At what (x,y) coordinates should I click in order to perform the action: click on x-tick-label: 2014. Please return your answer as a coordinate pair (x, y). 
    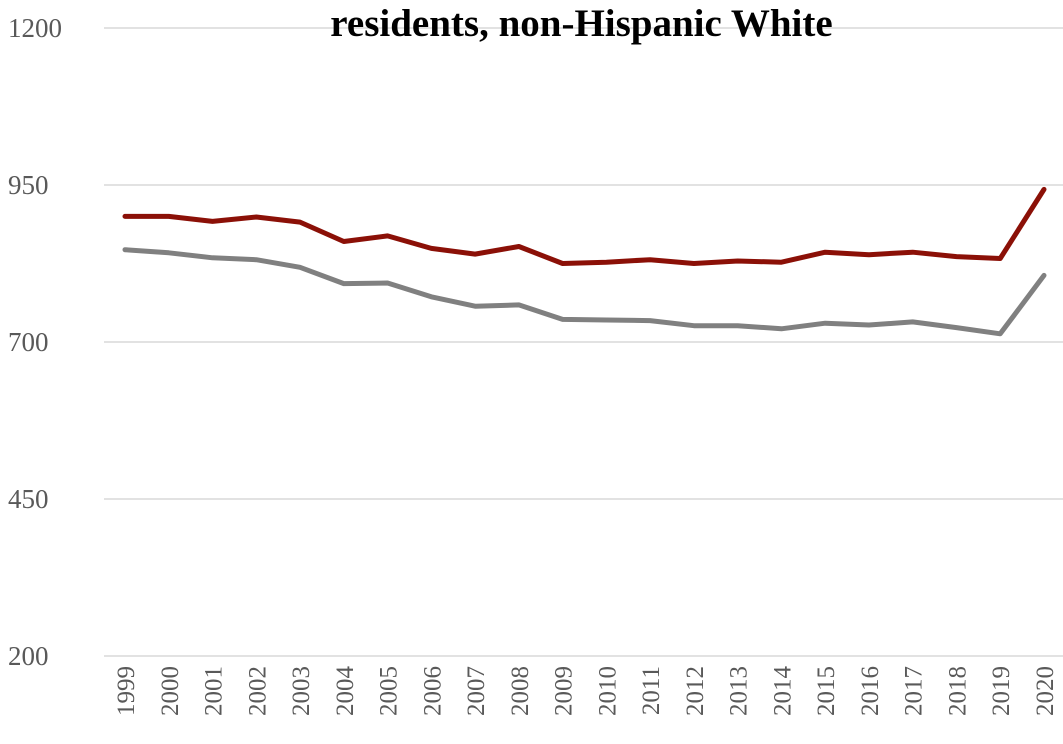
    Looking at the image, I should click on (782, 691).